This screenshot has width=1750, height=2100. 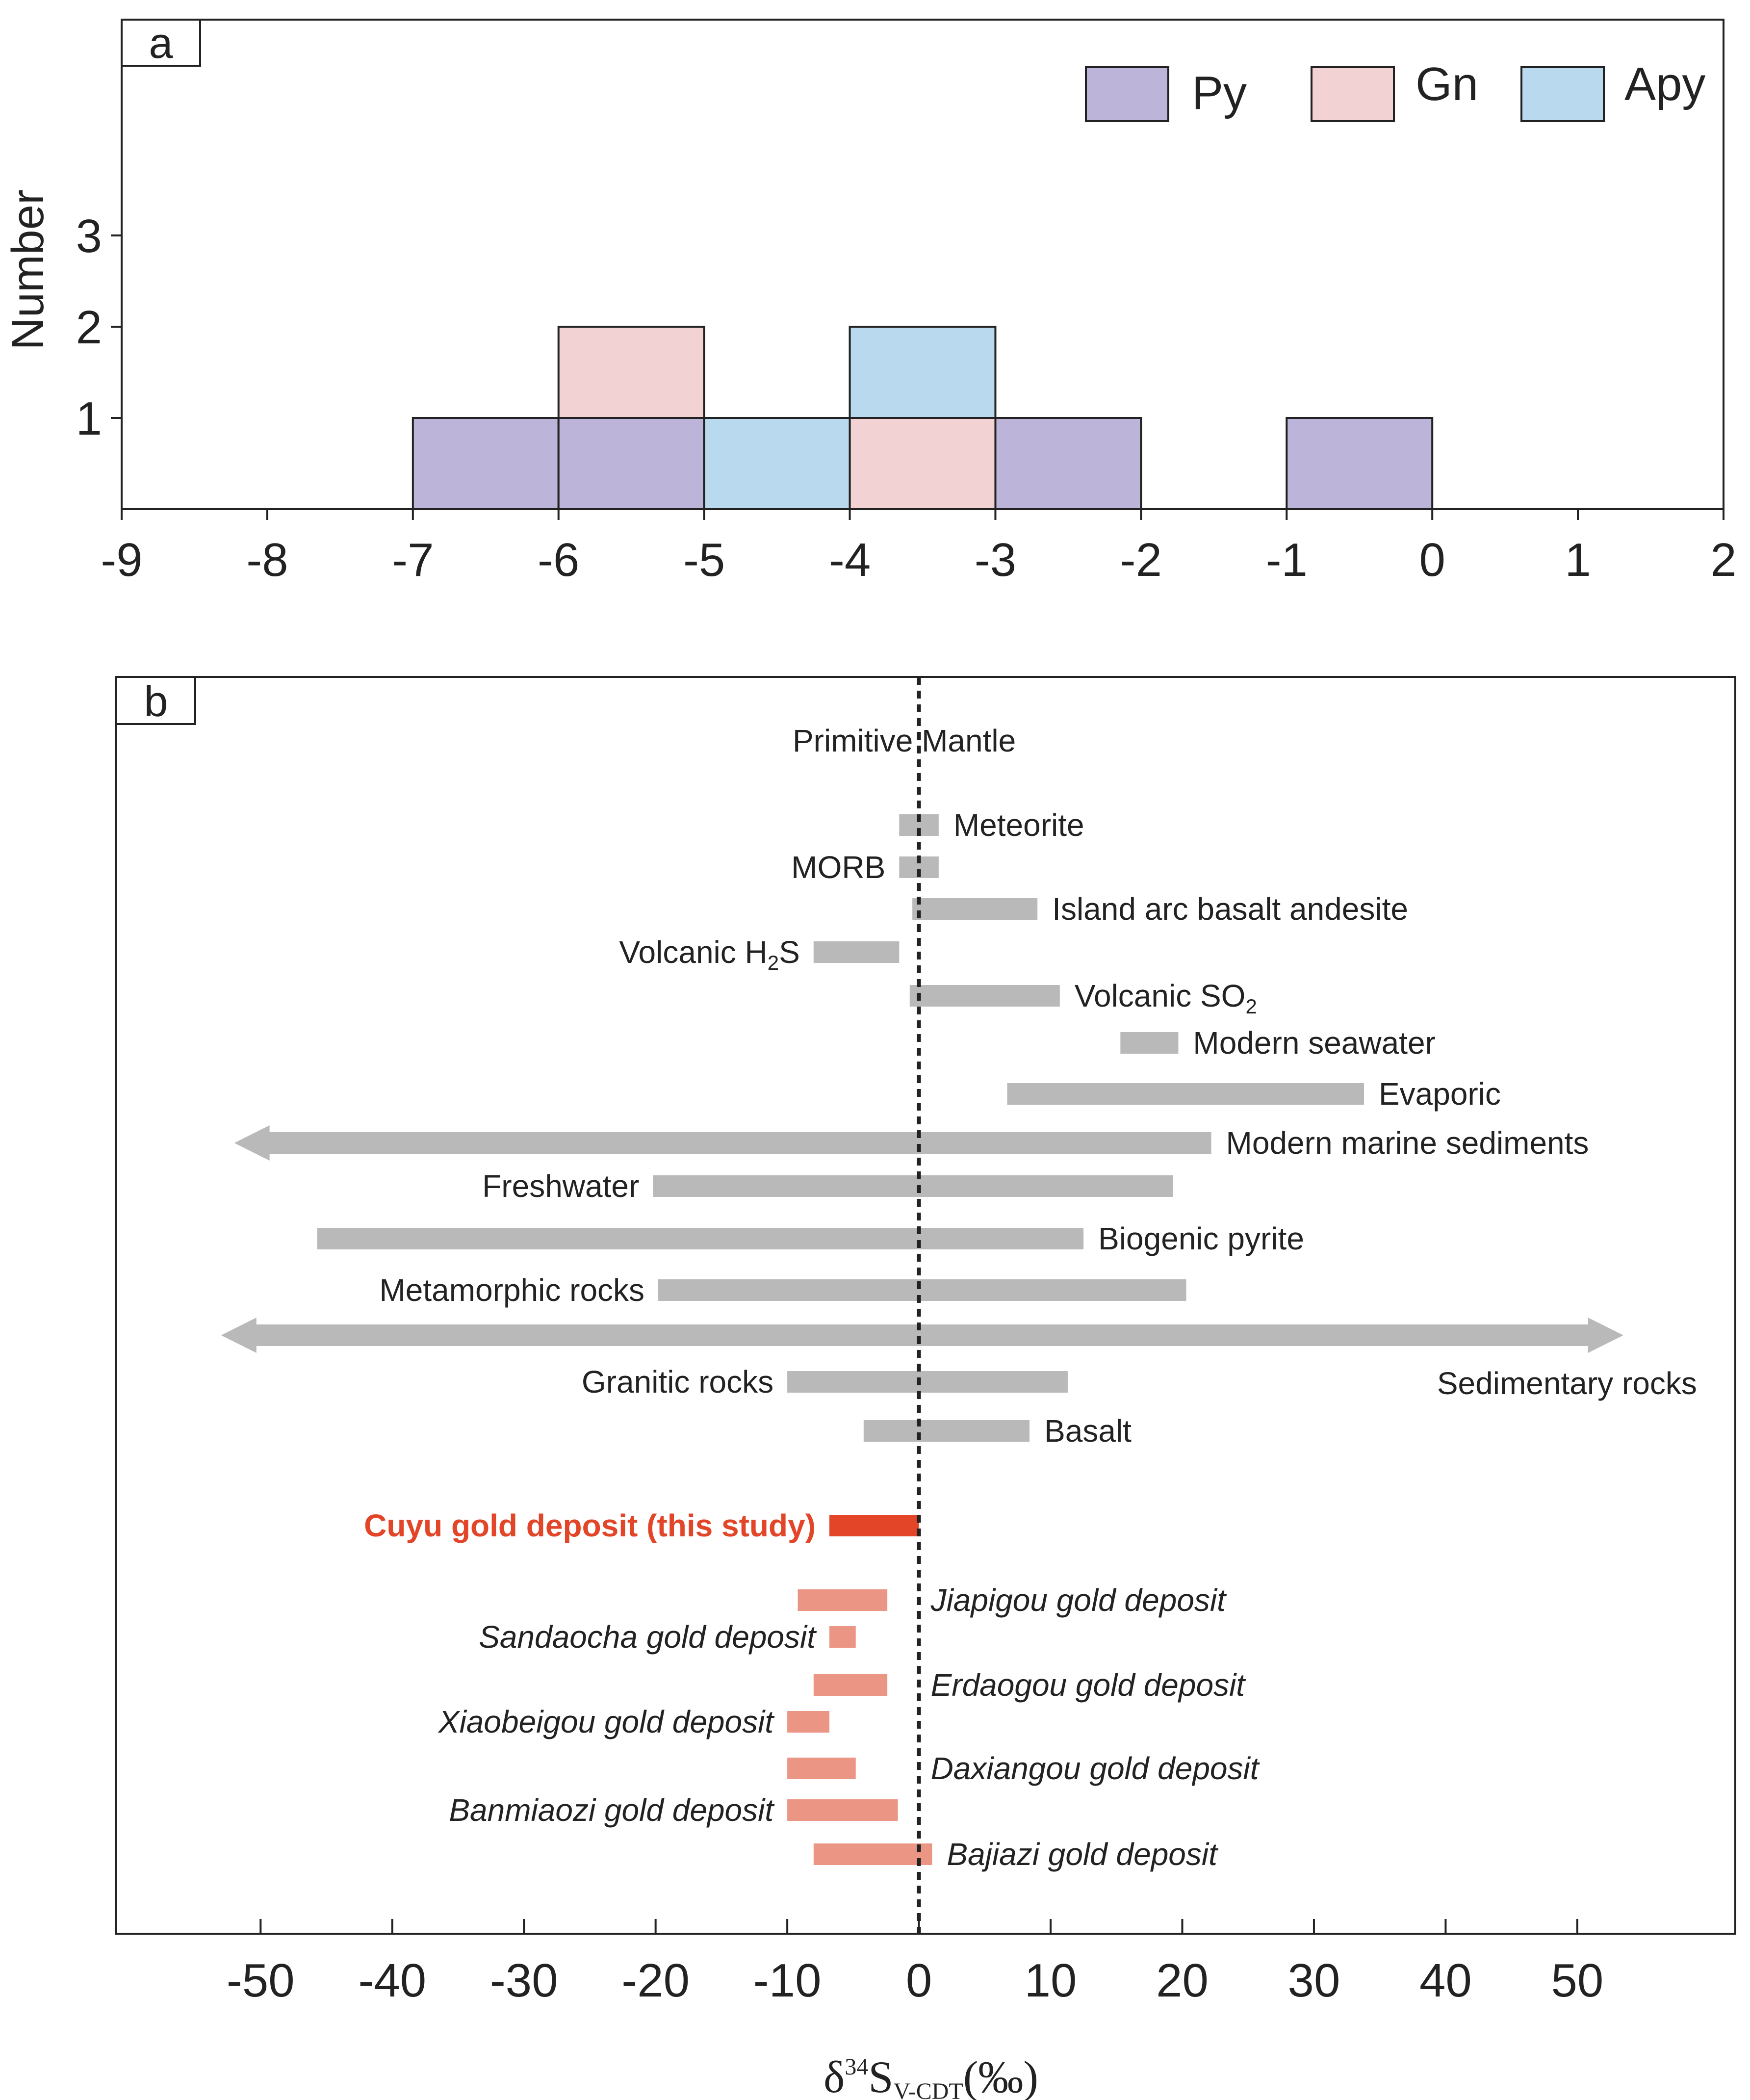 What do you see at coordinates (1353, 94) in the screenshot?
I see `legend-swatch-gn` at bounding box center [1353, 94].